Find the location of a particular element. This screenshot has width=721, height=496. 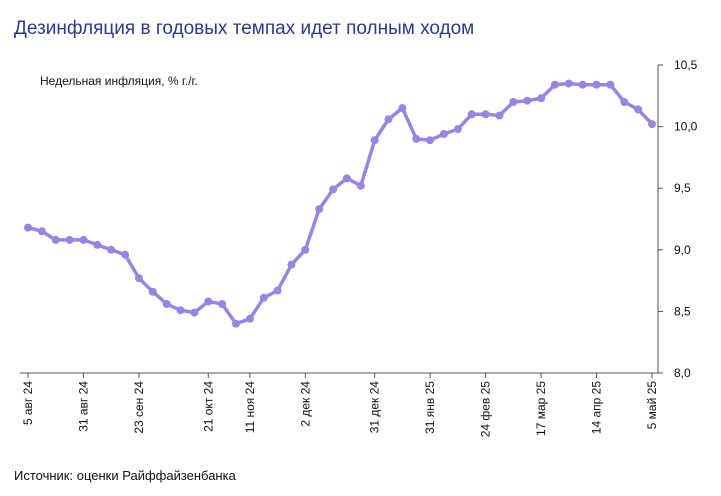

y-tick-label: 9,0 is located at coordinates (682, 250).